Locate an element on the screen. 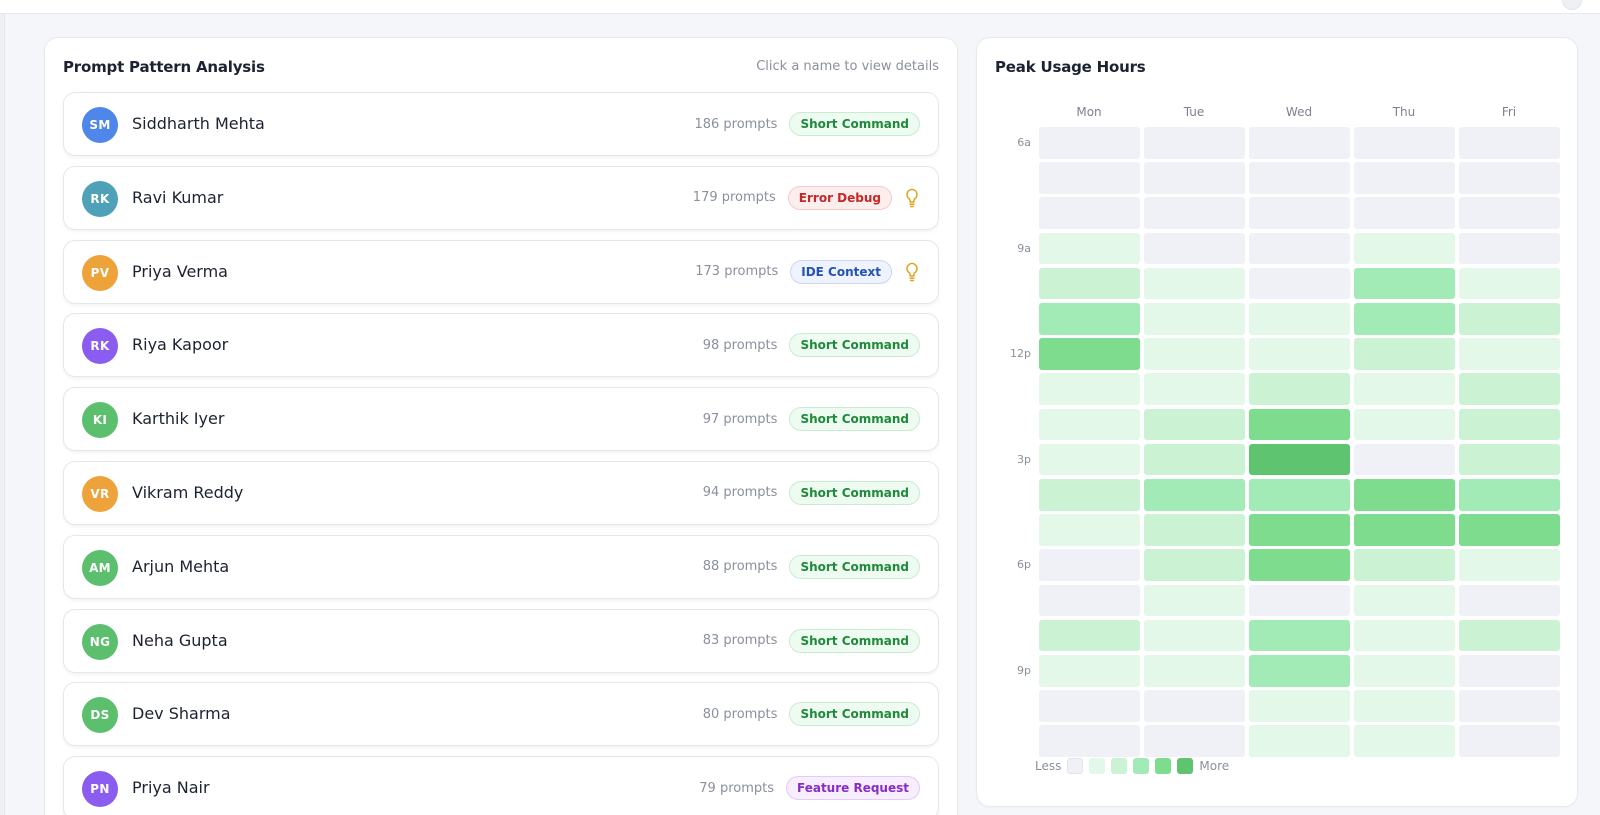  user-row: AM Arjun Mehta 88 prompts Short Command is located at coordinates (501, 566).